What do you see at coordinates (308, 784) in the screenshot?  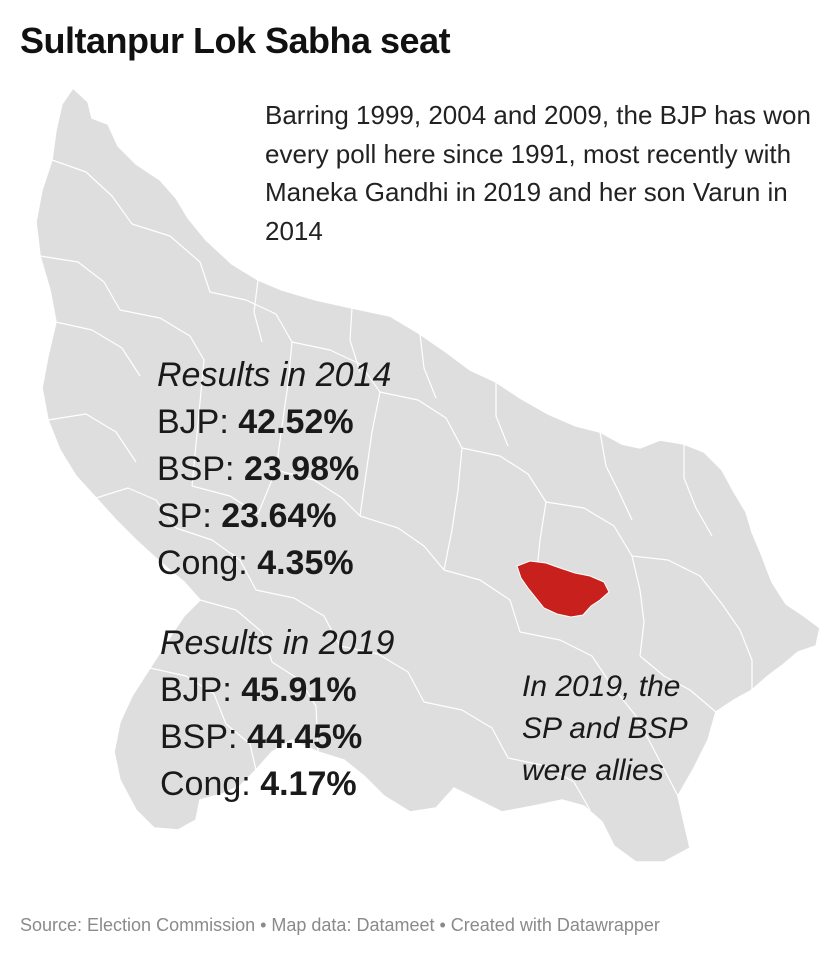 I see `vote-share: 4.17%` at bounding box center [308, 784].